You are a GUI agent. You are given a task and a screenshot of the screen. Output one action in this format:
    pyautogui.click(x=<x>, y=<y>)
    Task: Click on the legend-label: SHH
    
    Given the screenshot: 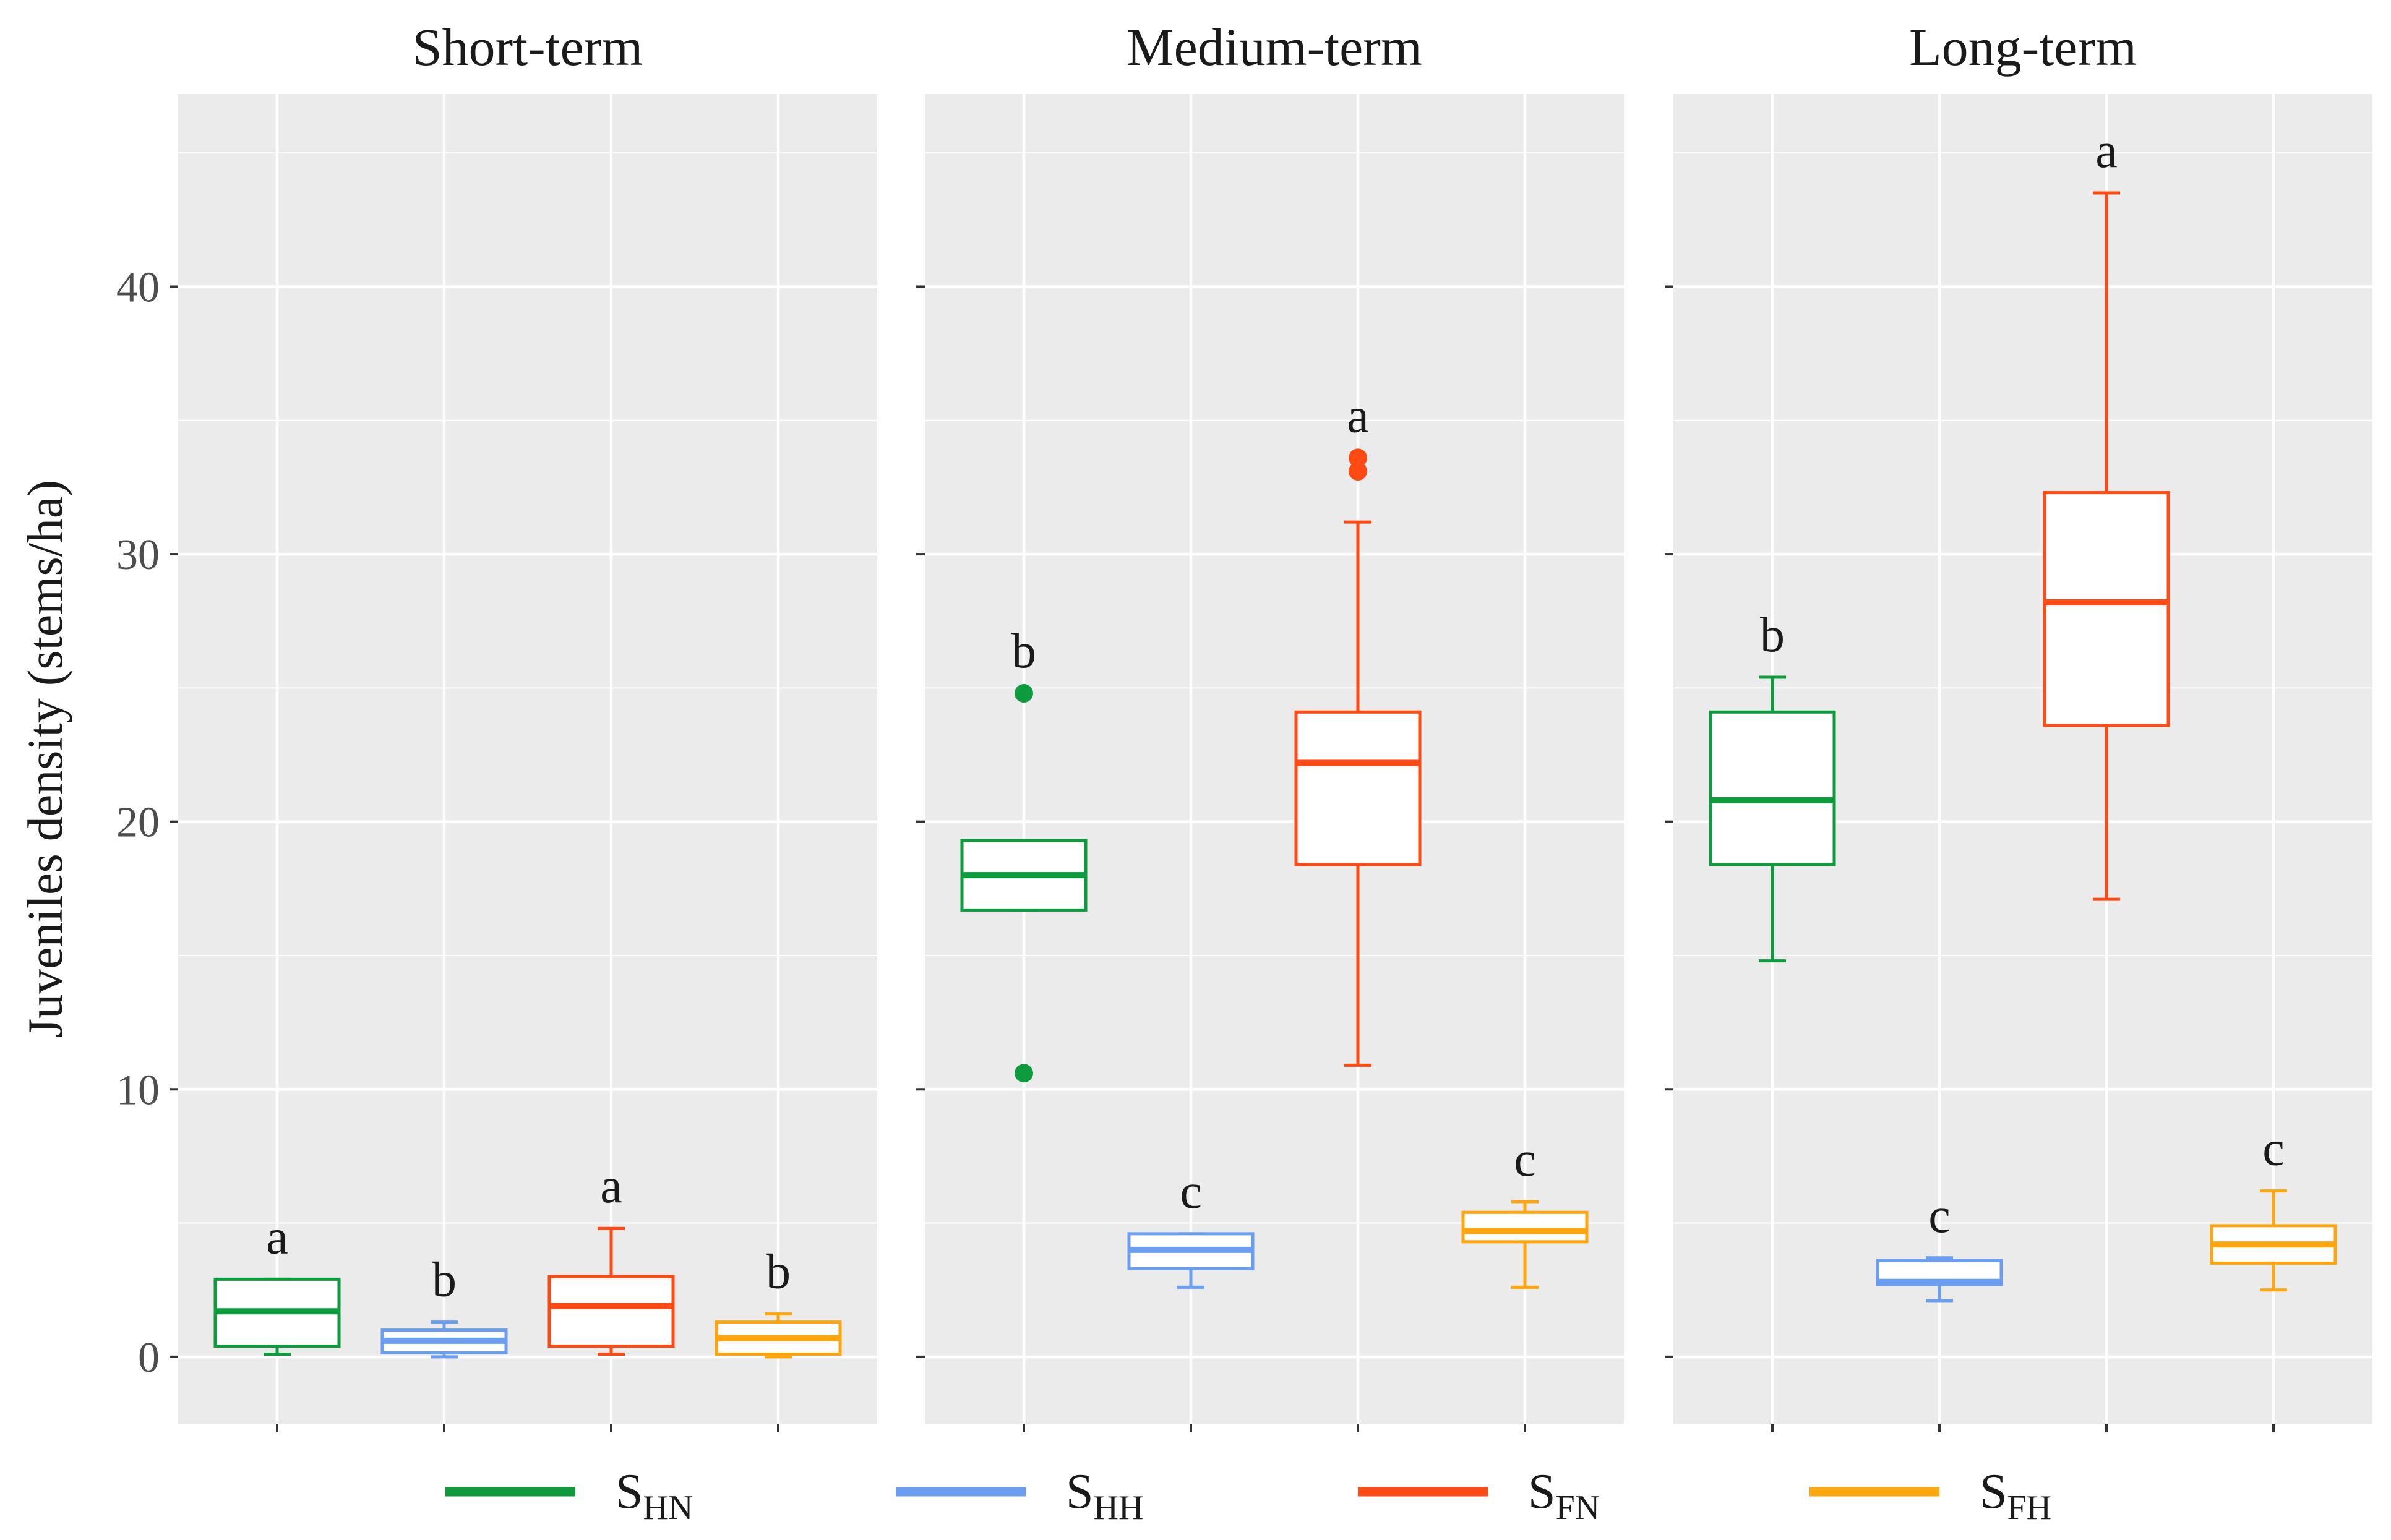 What is the action you would take?
    pyautogui.click(x=1104, y=1496)
    